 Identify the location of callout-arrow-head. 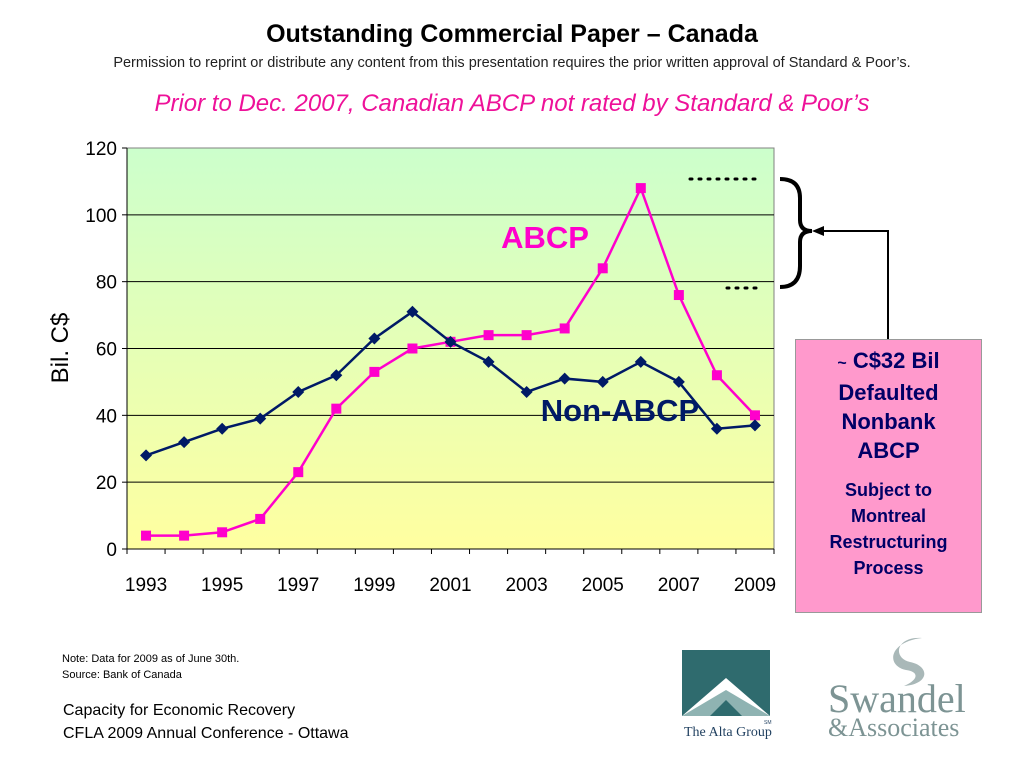
(818, 231).